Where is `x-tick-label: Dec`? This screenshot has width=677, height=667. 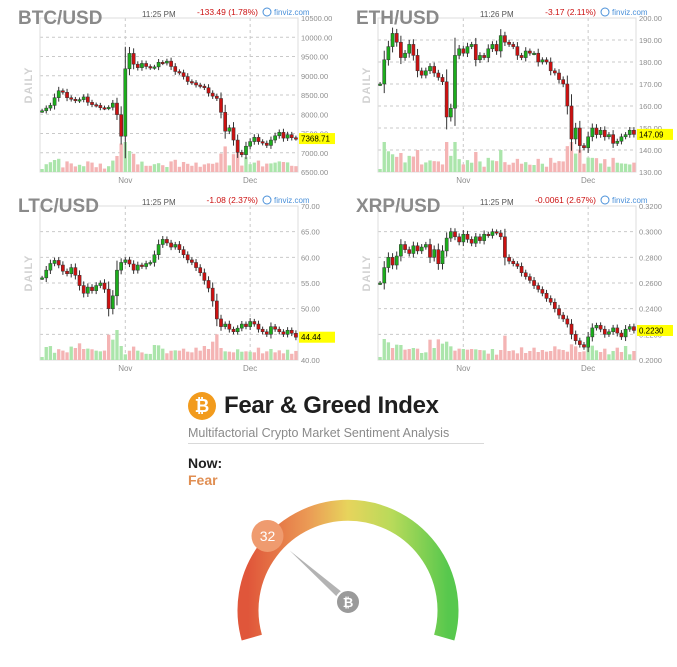 x-tick-label: Dec is located at coordinates (250, 368).